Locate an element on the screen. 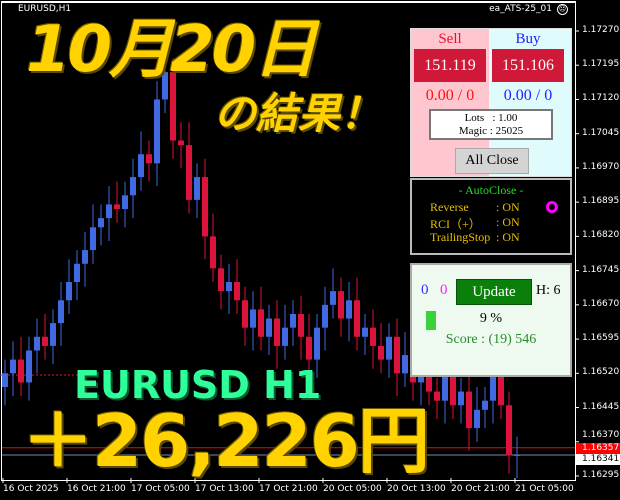 Image resolution: width=620 pixels, height=500 pixels. buy-side: Buy 151.106 0.00 / 0 is located at coordinates (530, 102).